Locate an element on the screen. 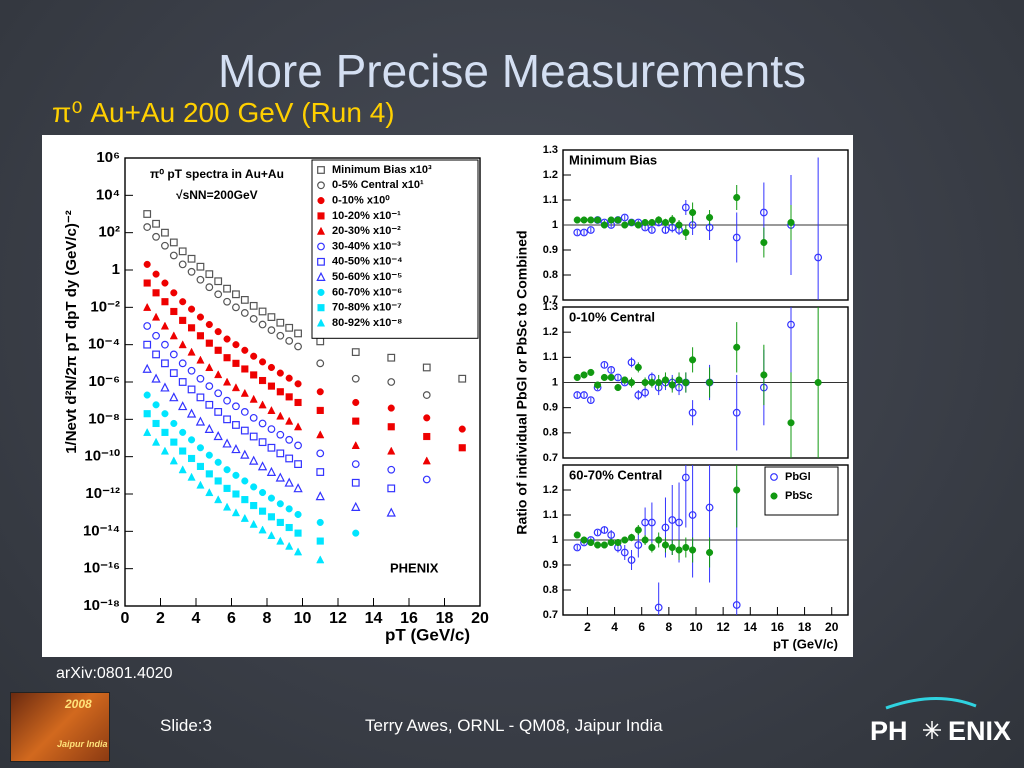 The image size is (1024, 768). legend-label: Minimum Bias x10³ is located at coordinates (382, 170).